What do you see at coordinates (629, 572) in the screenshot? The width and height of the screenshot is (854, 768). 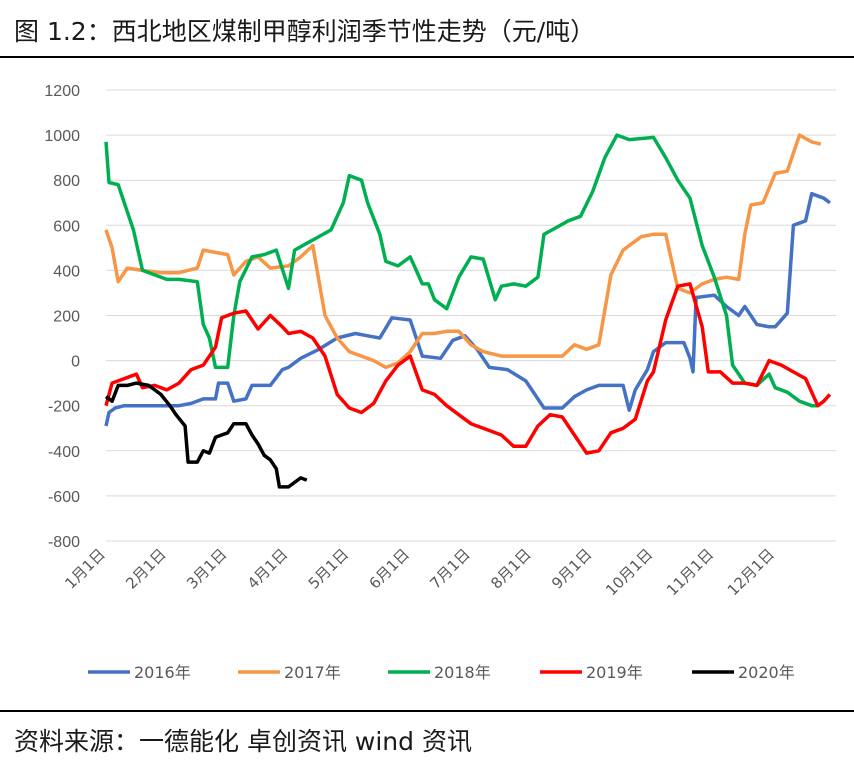 I see `x-tick-label-9: 10月1日` at bounding box center [629, 572].